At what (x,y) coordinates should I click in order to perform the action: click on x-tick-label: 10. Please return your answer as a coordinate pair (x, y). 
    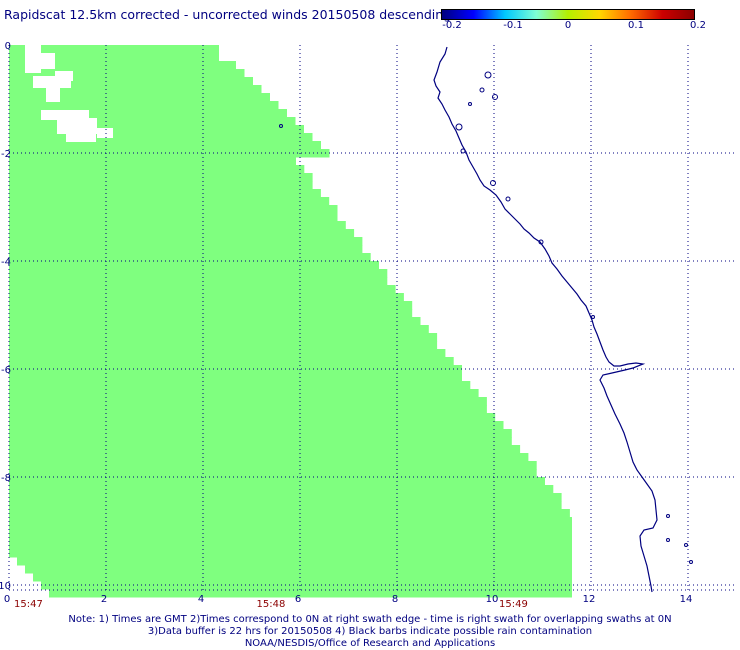
    Looking at the image, I should click on (492, 599).